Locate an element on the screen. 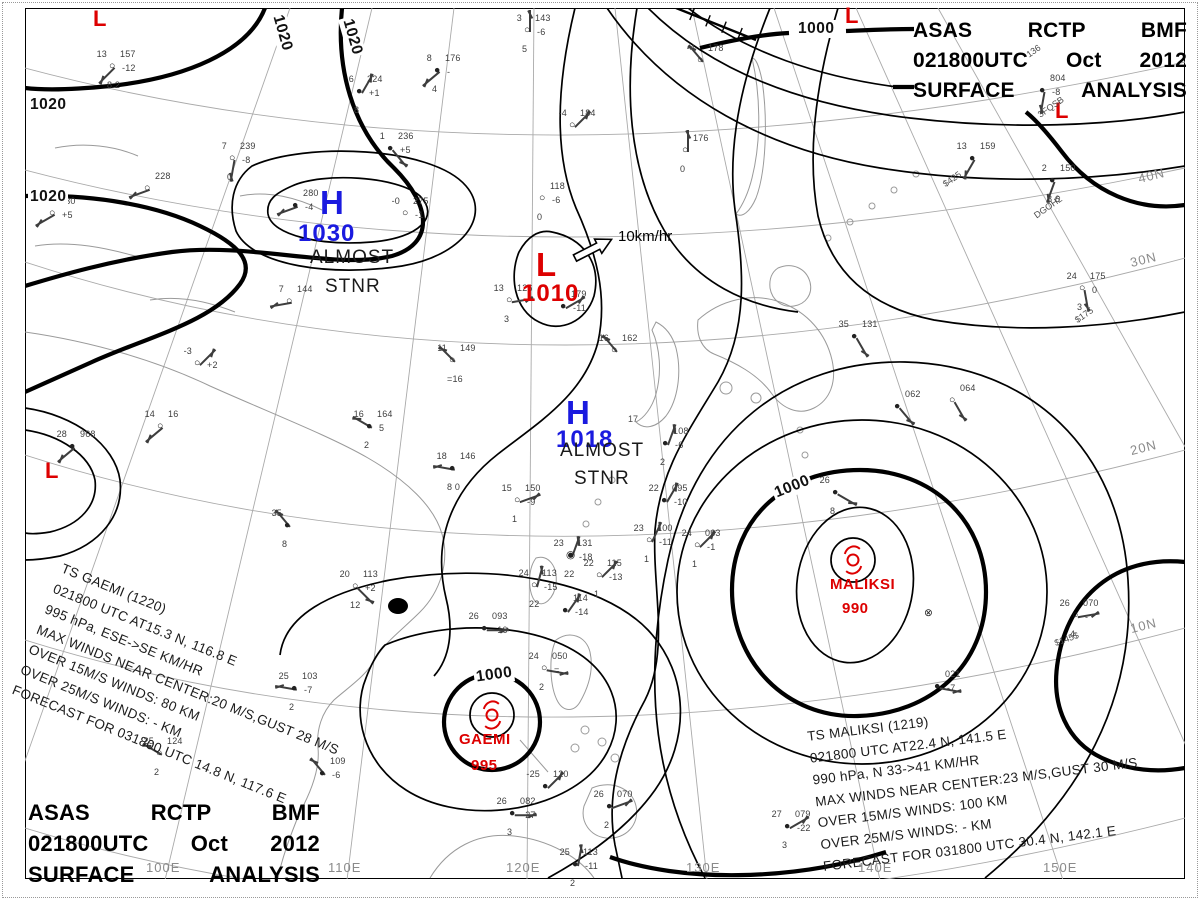 Image resolution: width=1200 pixels, height=900 pixels. latitude-label: 20N is located at coordinates (1143, 447).